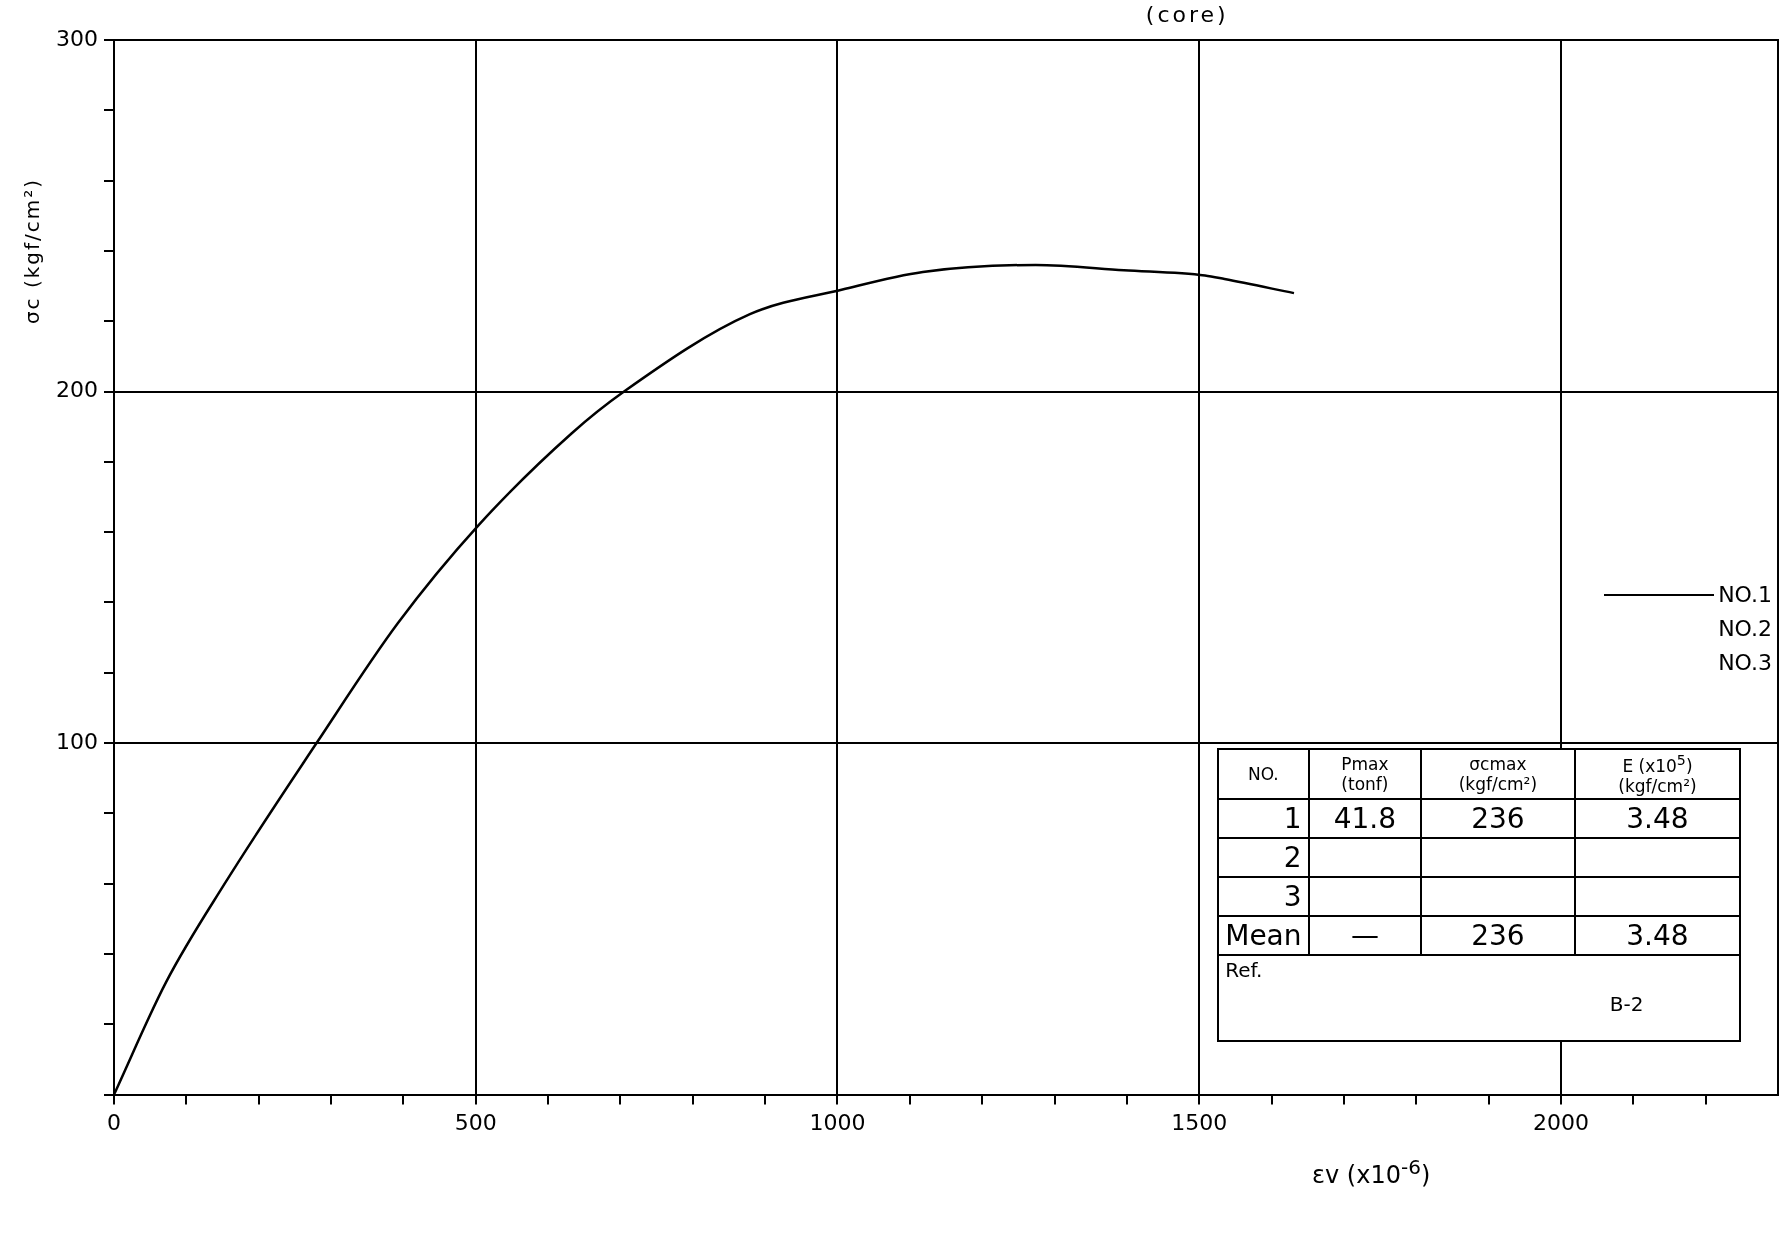  What do you see at coordinates (1745, 663) in the screenshot?
I see `text: NO.3` at bounding box center [1745, 663].